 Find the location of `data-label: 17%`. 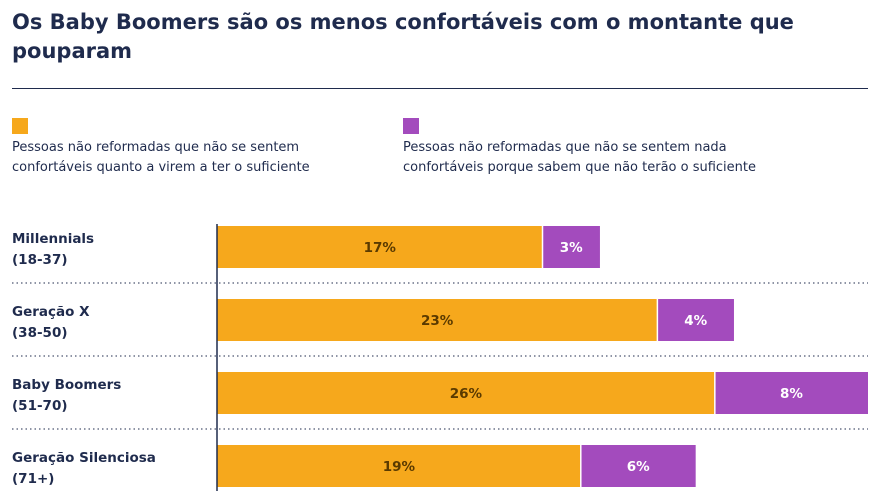

data-label: 17% is located at coordinates (380, 248).